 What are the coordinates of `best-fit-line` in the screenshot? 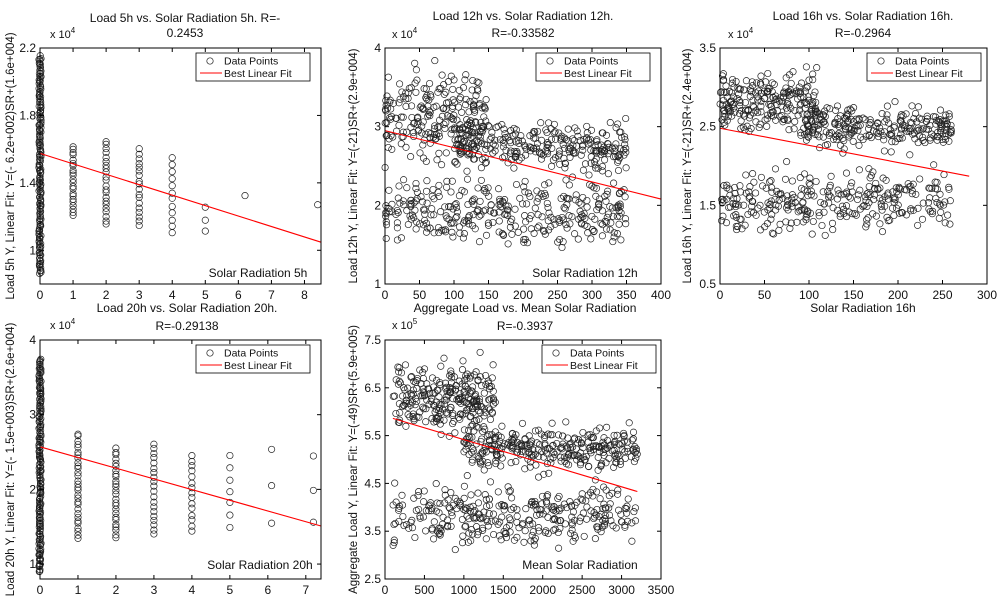 It's located at (180, 197).